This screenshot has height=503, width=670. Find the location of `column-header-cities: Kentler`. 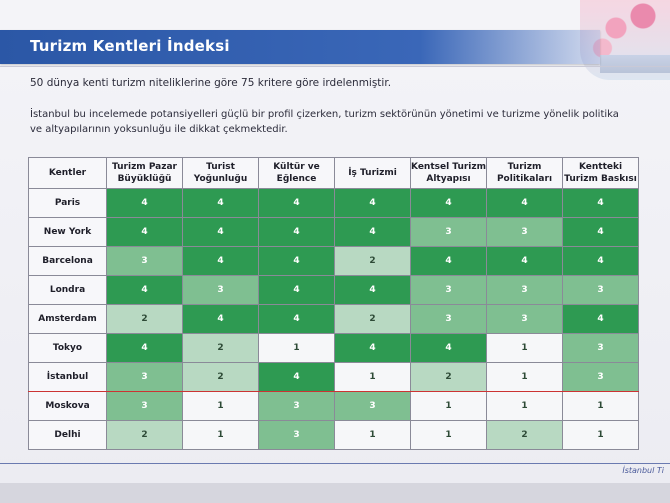

column-header-cities: Kentler is located at coordinates (67, 173).